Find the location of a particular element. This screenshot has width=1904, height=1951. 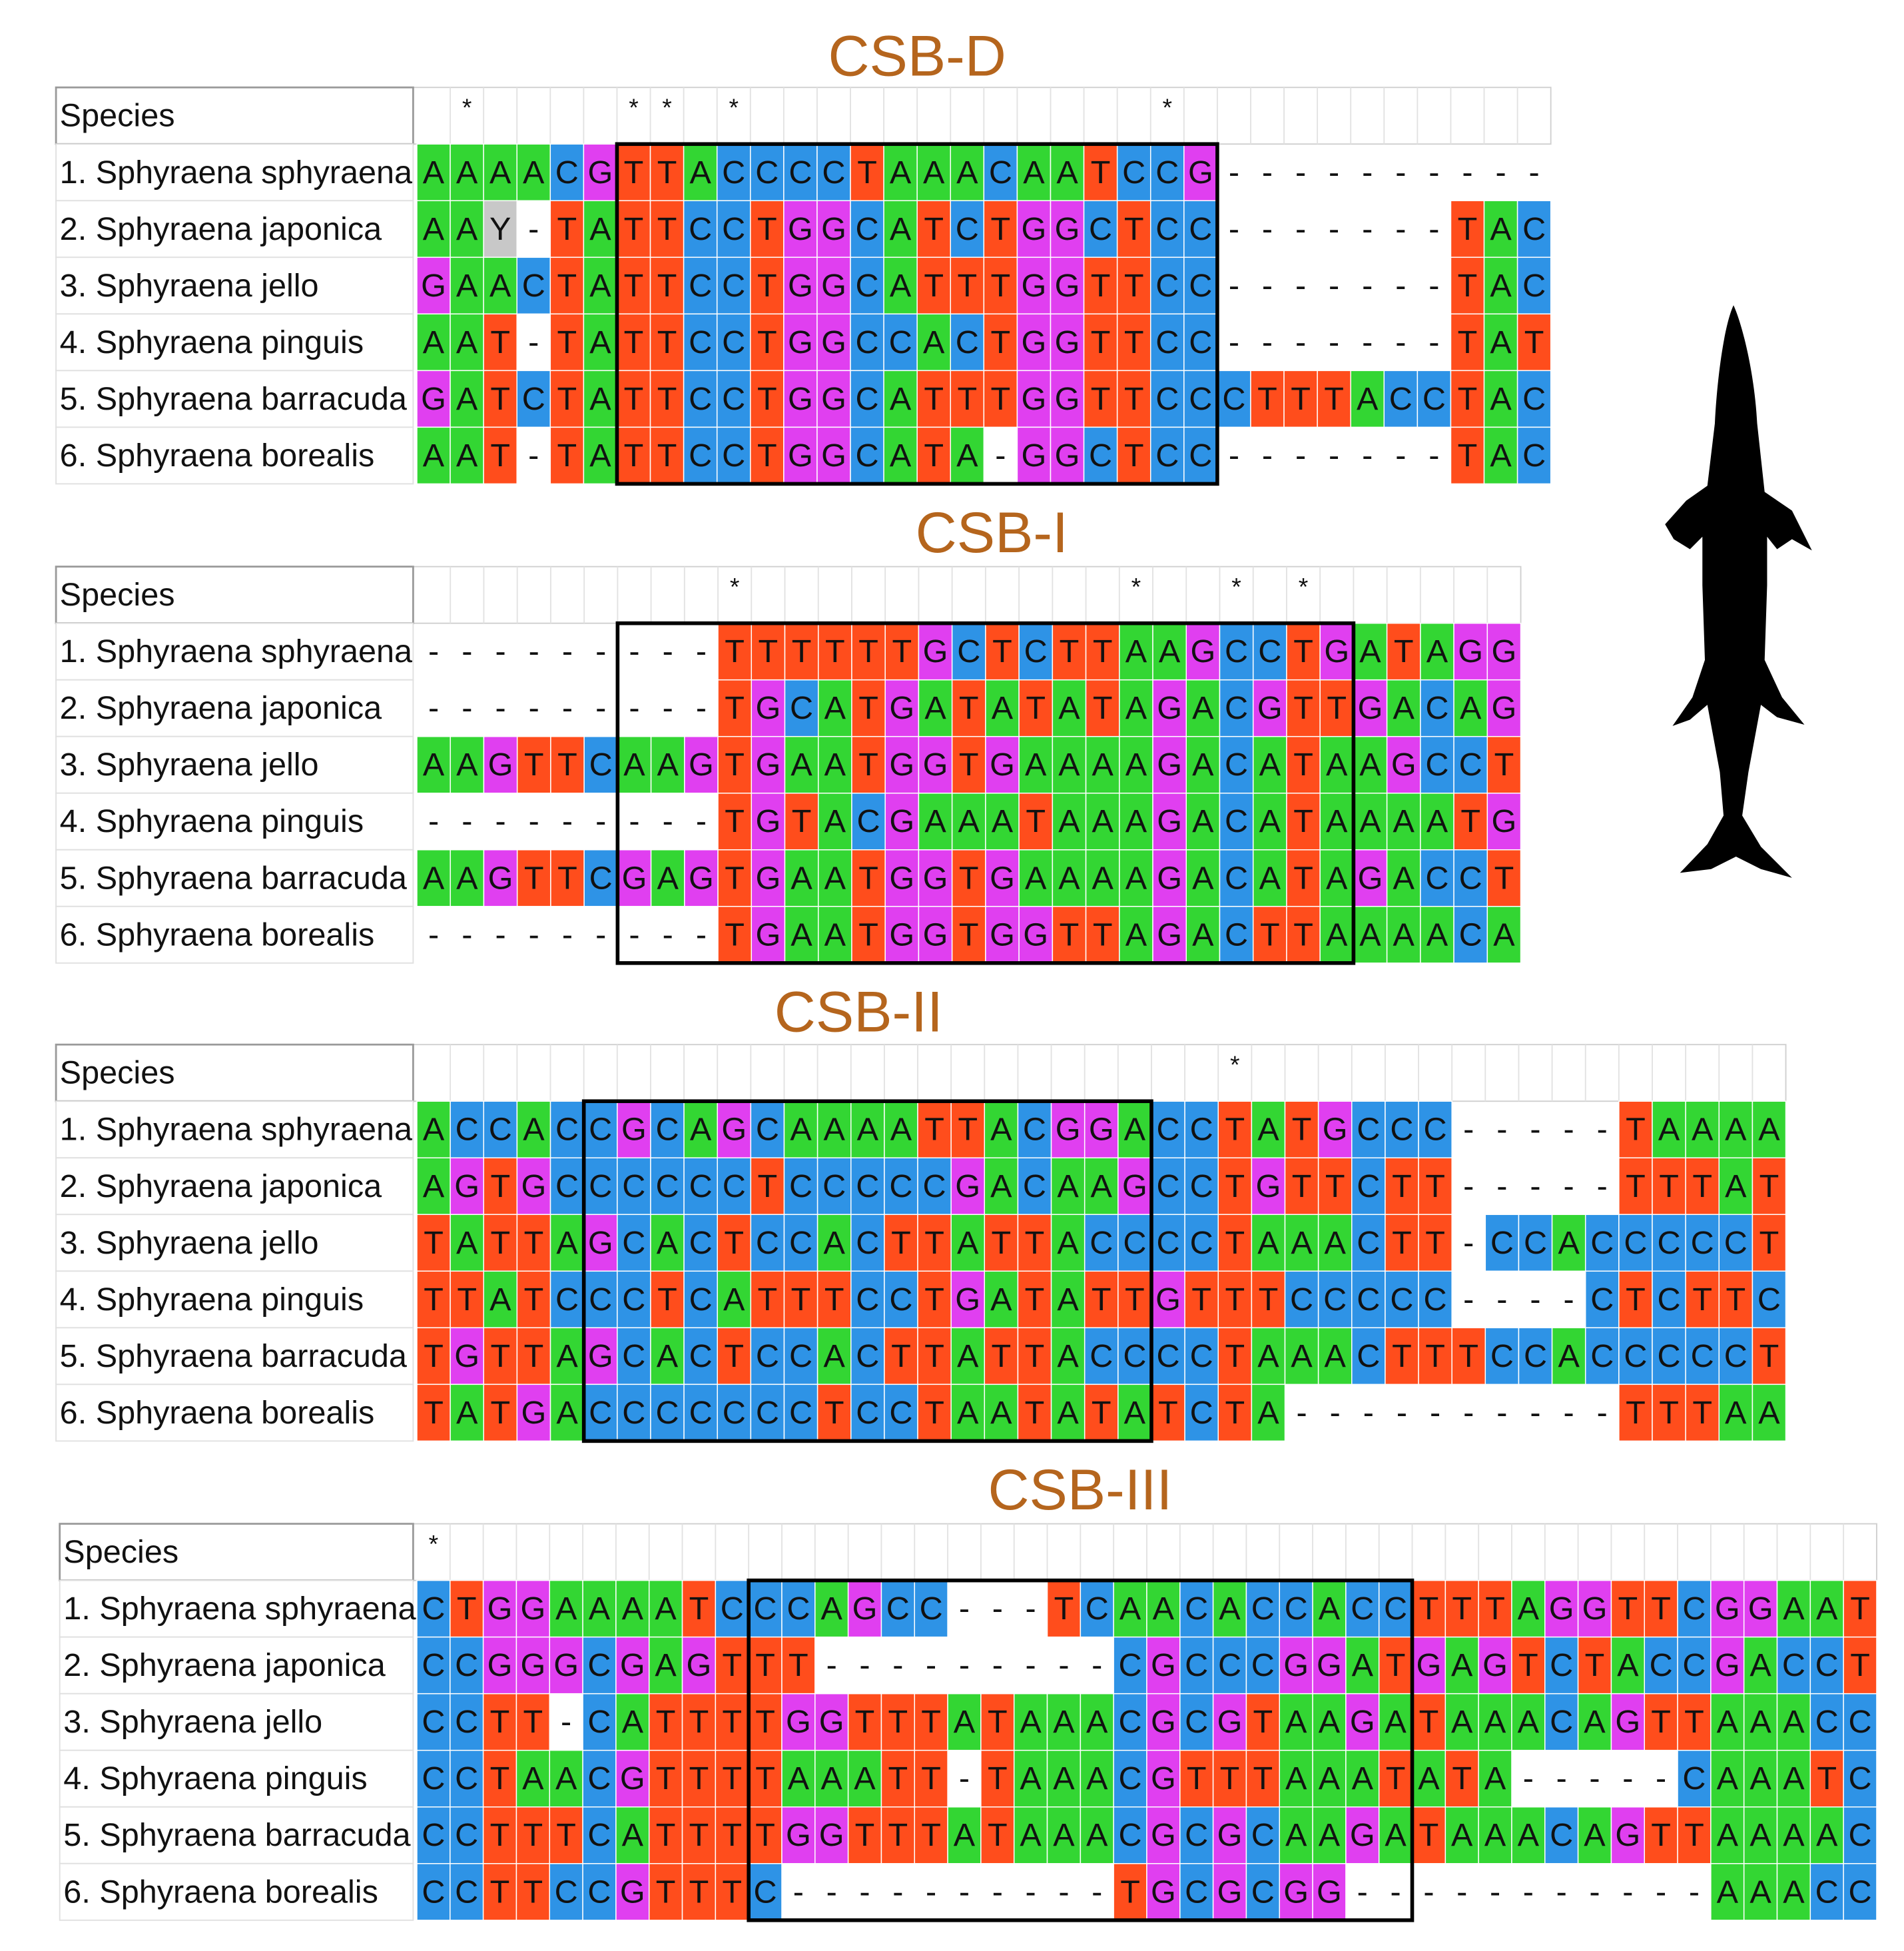

species-name: 5. Sphyraena barracuda is located at coordinates (234, 878).